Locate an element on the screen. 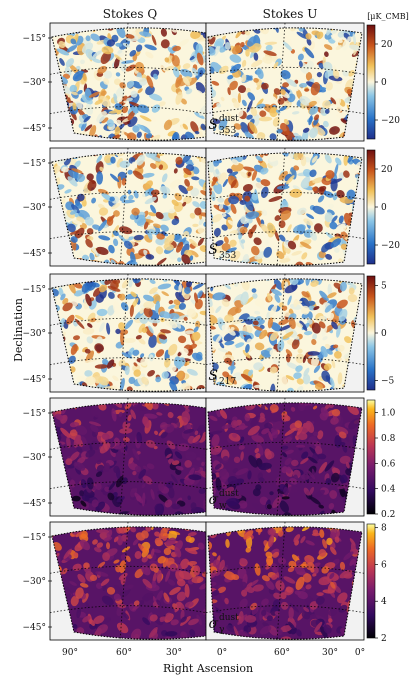 This screenshot has width=415, height=683. column-title-q: Stokes Q is located at coordinates (130, 14).